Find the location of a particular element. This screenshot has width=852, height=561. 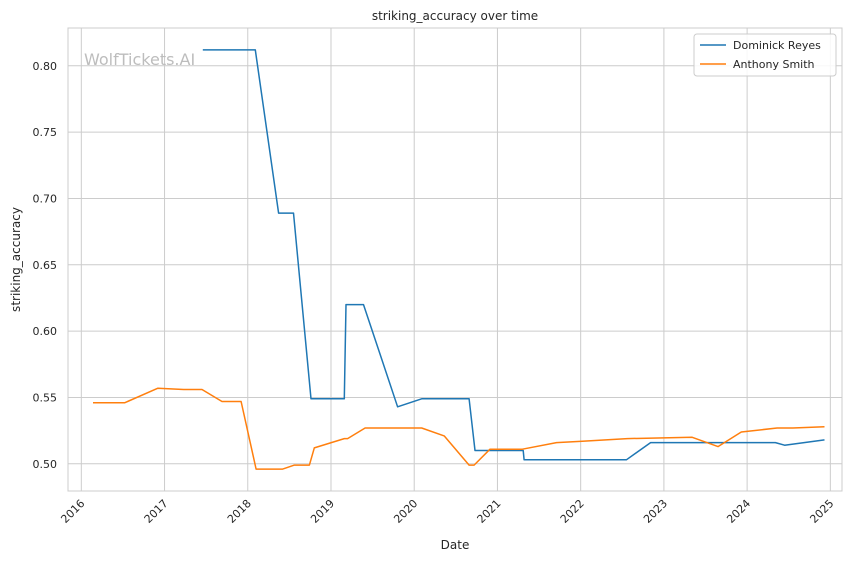

y-tick-labels: 0.50 0.55 0.60 0.65 0.70 0.75 0.80 is located at coordinates (45, 265).